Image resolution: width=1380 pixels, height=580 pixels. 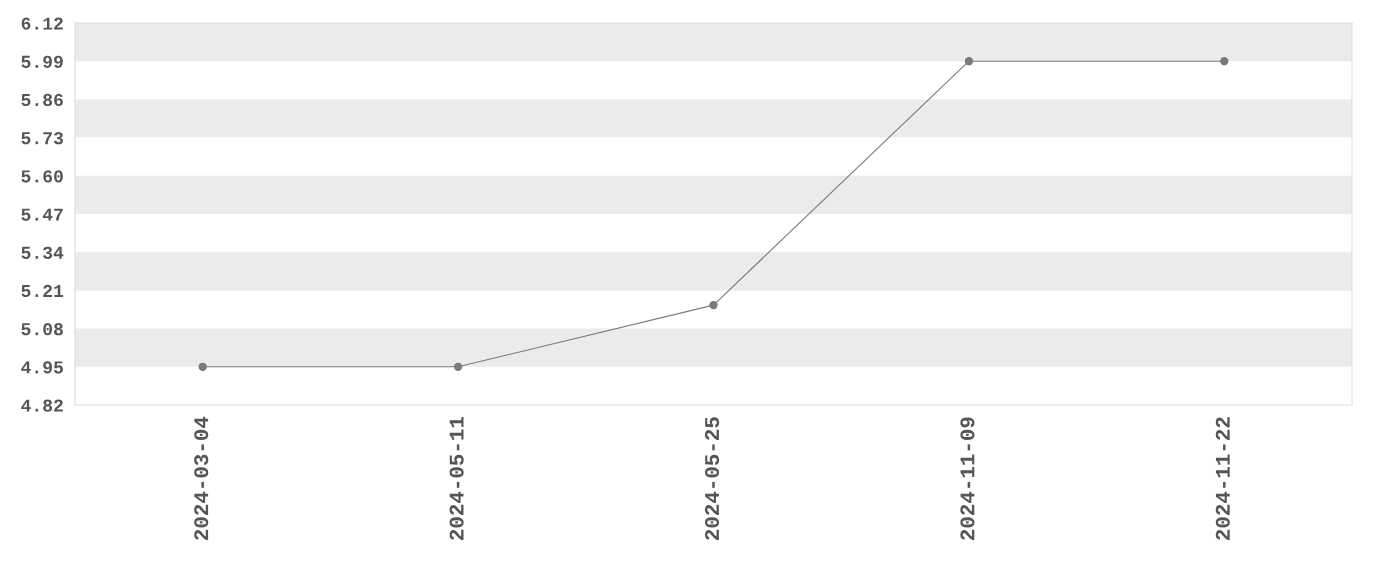 What do you see at coordinates (42, 291) in the screenshot?
I see `y-tick-label: 5.21` at bounding box center [42, 291].